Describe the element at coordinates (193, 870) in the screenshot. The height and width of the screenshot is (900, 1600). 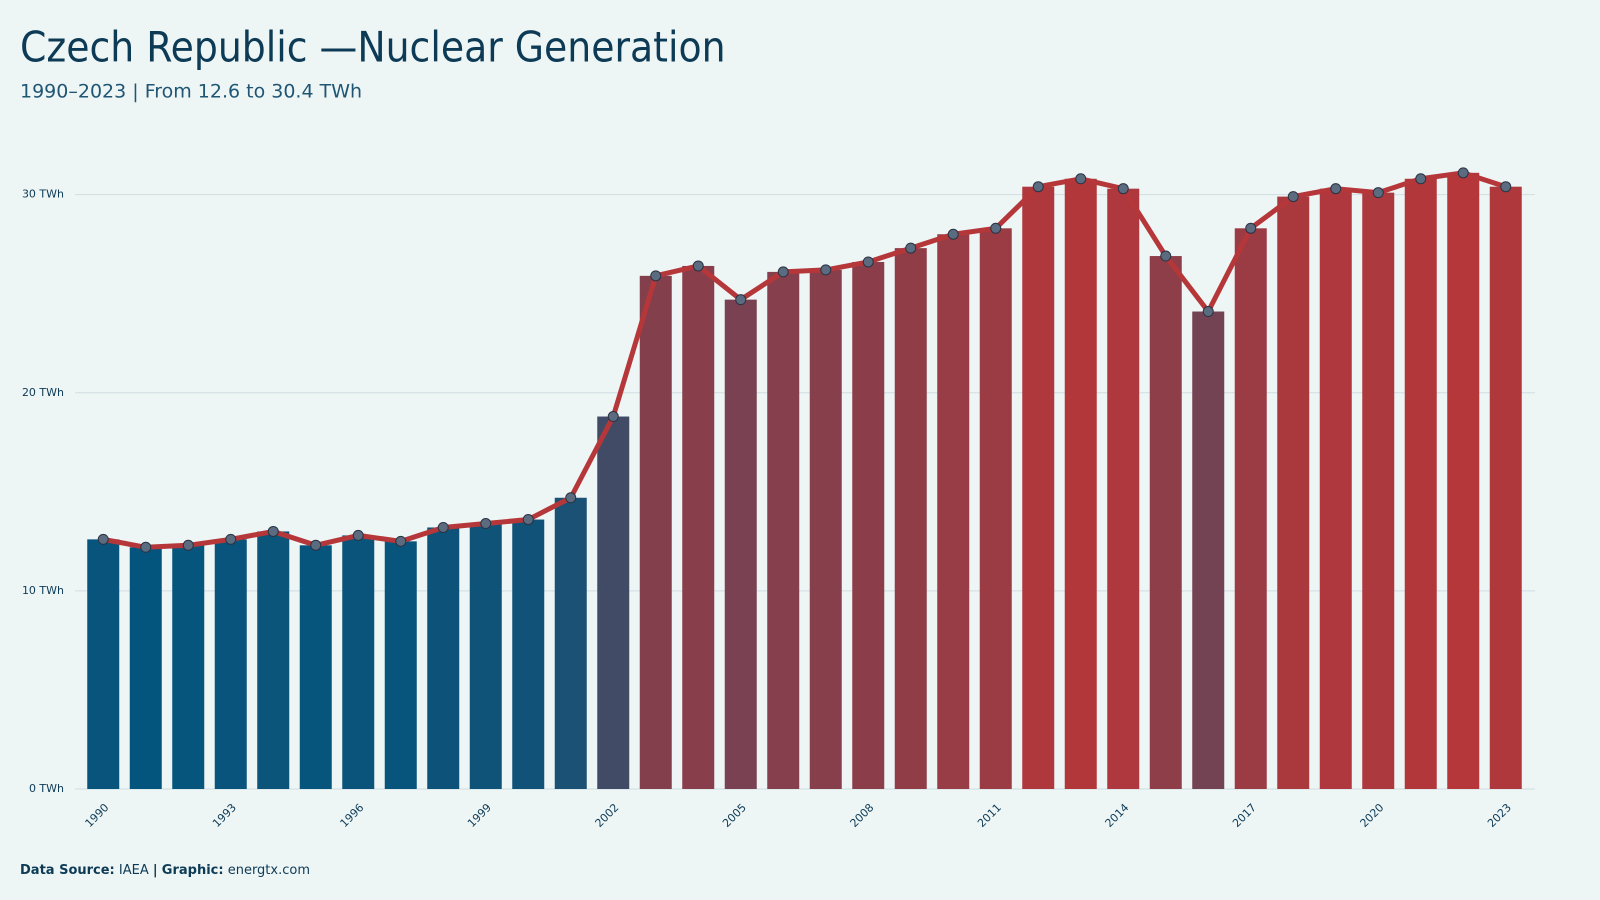
I see `graphic-label: Graphic:` at that location.